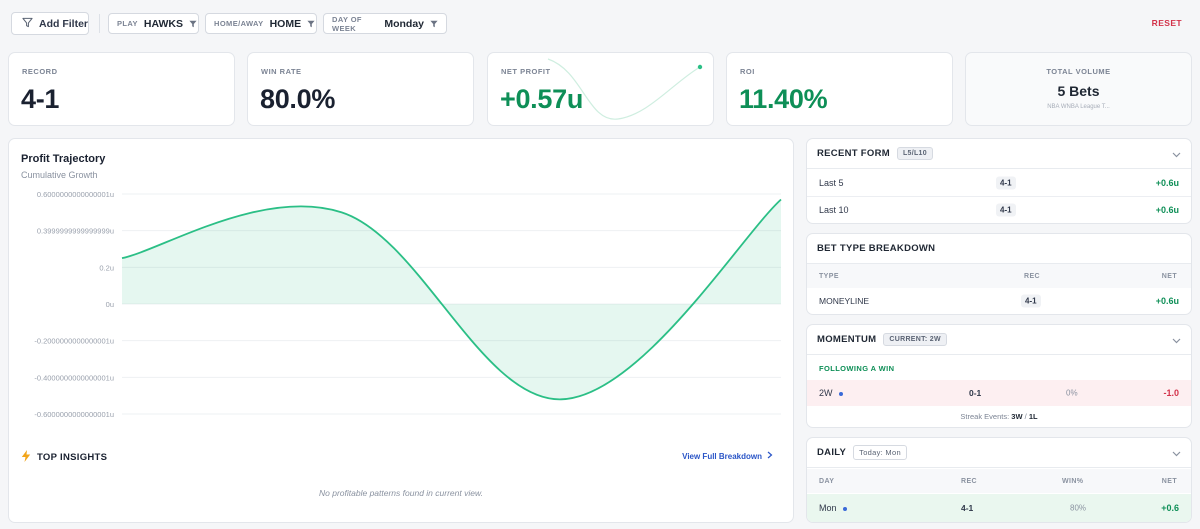  I want to click on y-tick-label: 0.3999999999999999u, so click(75, 231).